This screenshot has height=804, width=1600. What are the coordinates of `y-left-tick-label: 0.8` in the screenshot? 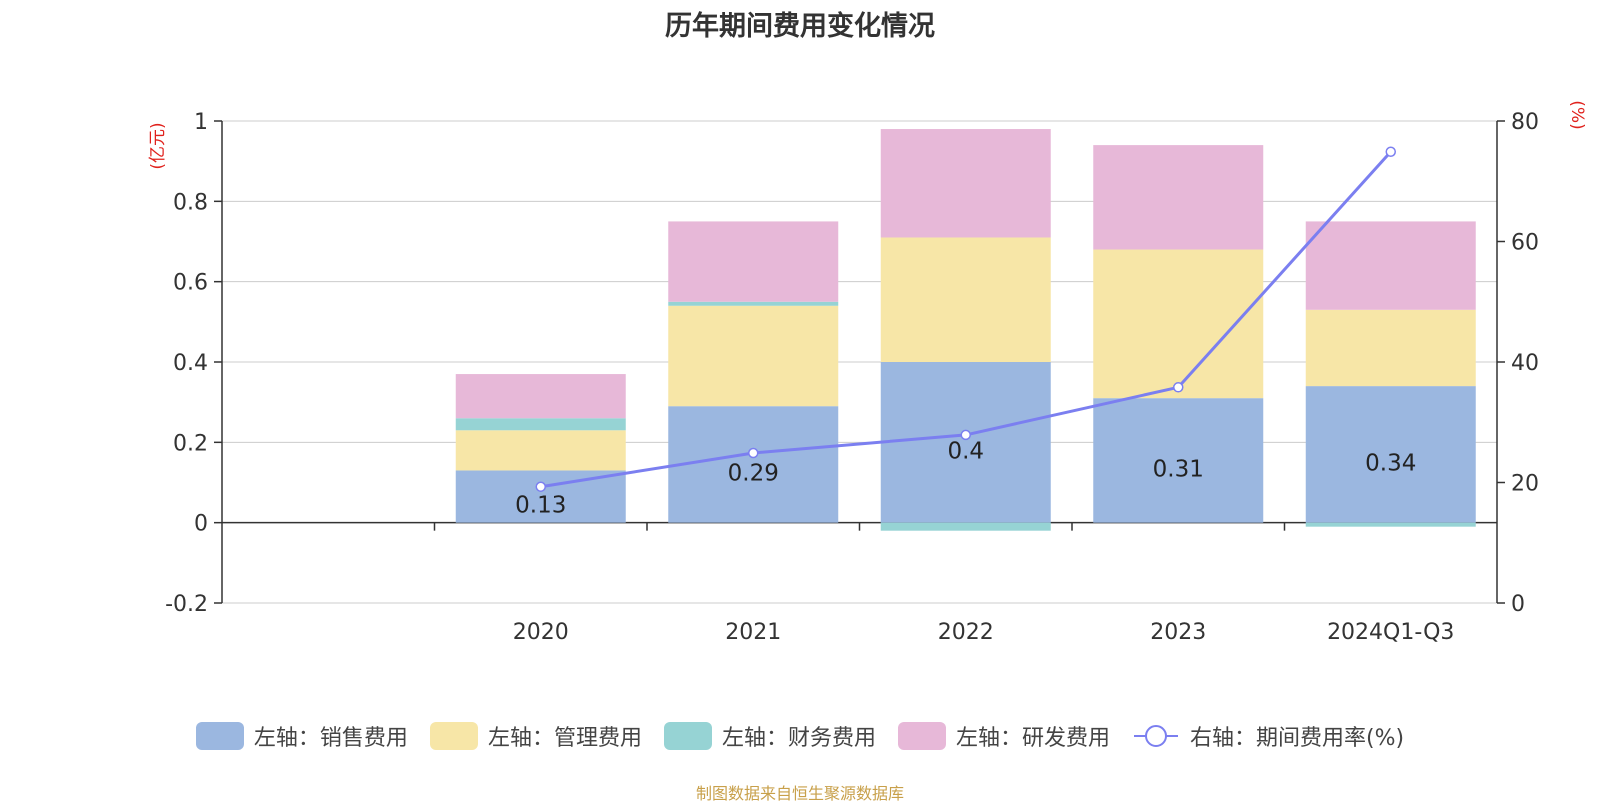 It's located at (190, 202).